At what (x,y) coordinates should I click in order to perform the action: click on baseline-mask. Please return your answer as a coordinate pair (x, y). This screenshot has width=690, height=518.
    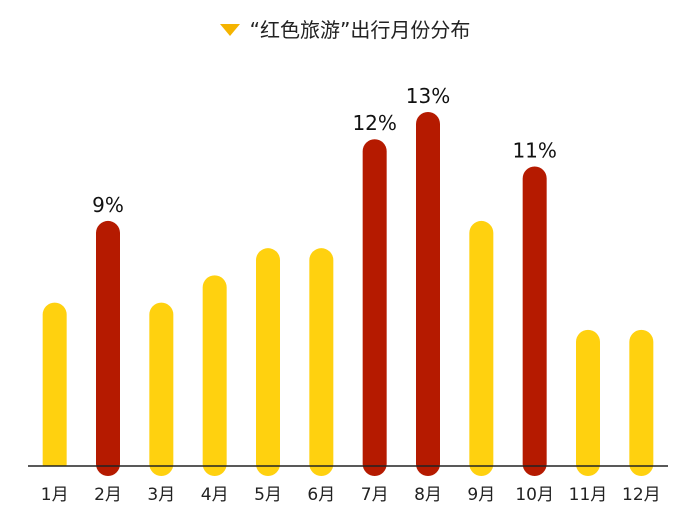
    Looking at the image, I should click on (345, 473).